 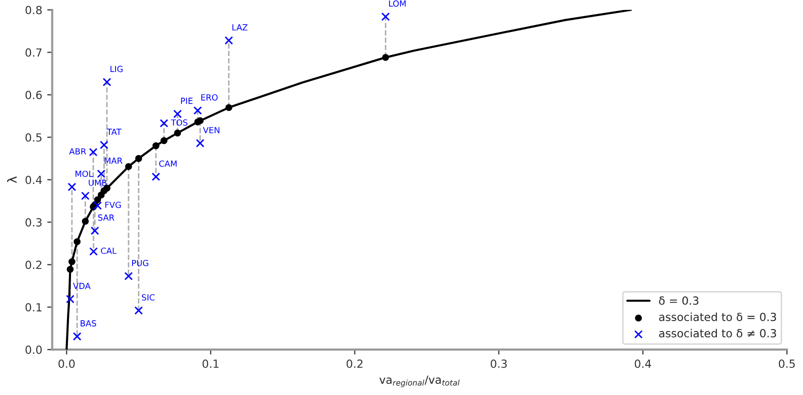 What do you see at coordinates (88, 323) in the screenshot?
I see `annotation: BAS` at bounding box center [88, 323].